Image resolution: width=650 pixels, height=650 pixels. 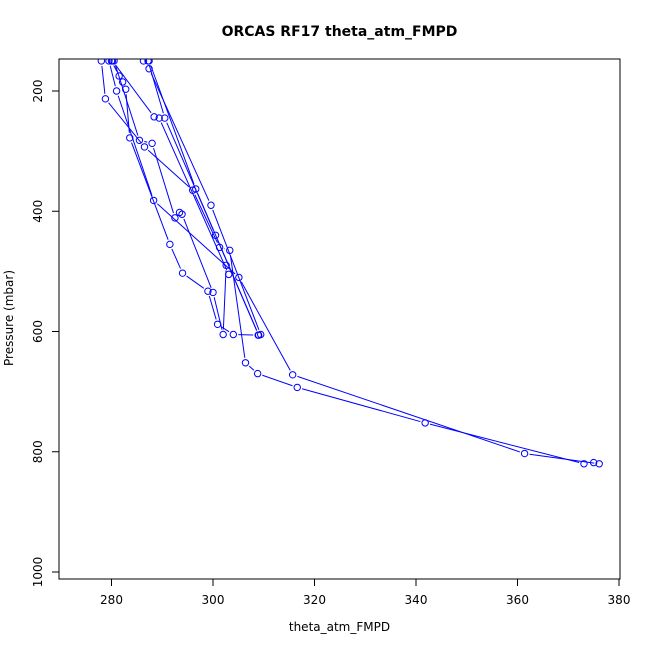 I want to click on y-tick-label: 400, so click(x=38, y=211).